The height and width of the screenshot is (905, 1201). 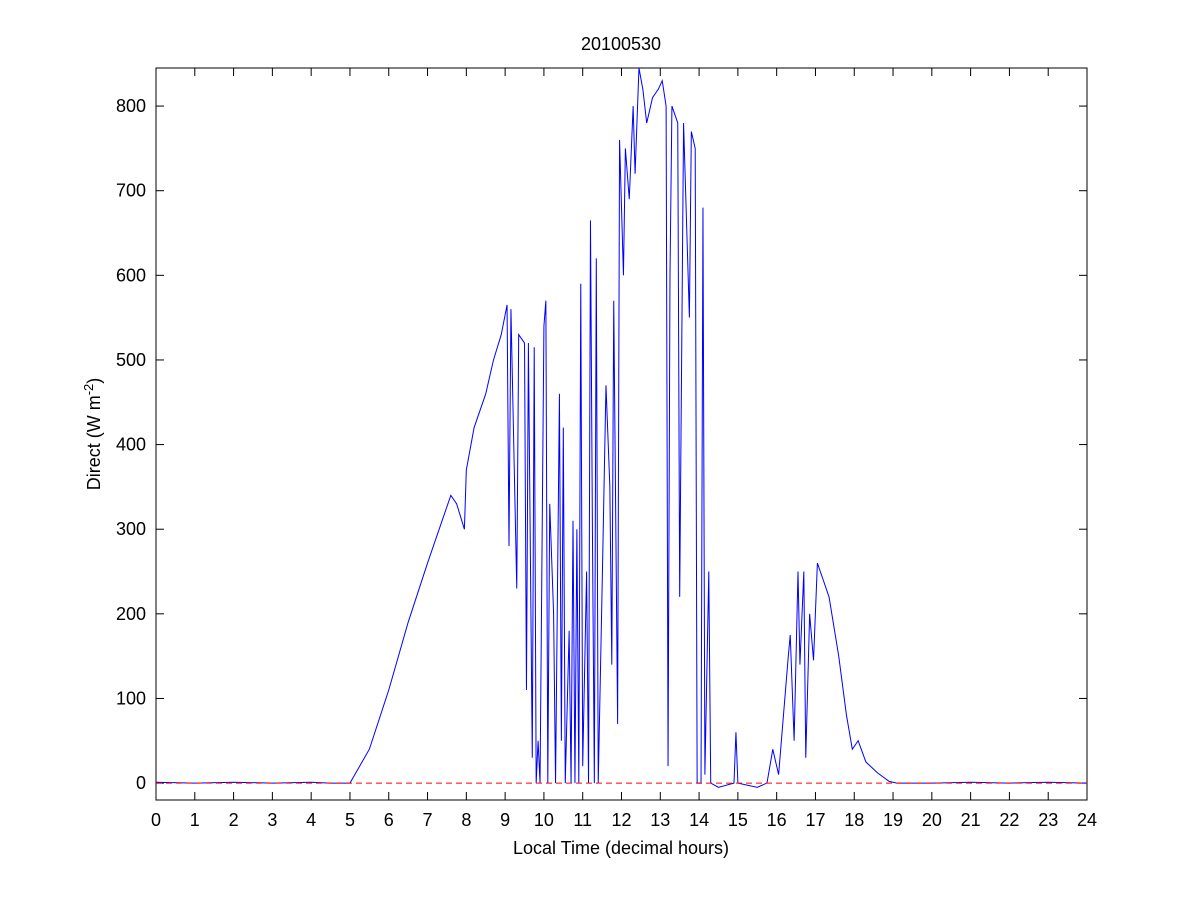 What do you see at coordinates (466, 820) in the screenshot?
I see `x-tick-label: 8` at bounding box center [466, 820].